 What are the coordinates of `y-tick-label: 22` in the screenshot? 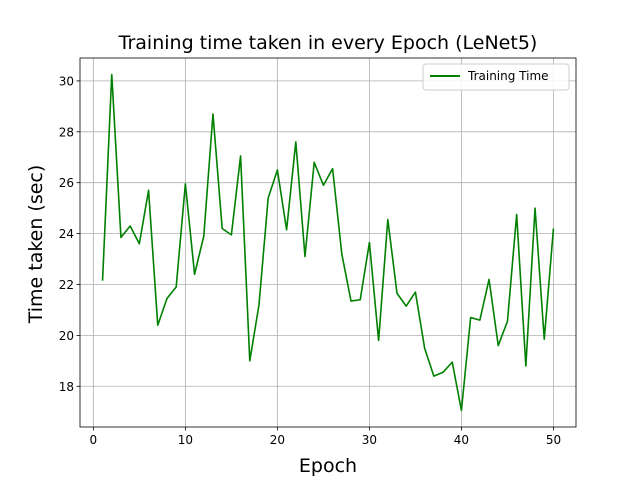 It's located at (66, 285).